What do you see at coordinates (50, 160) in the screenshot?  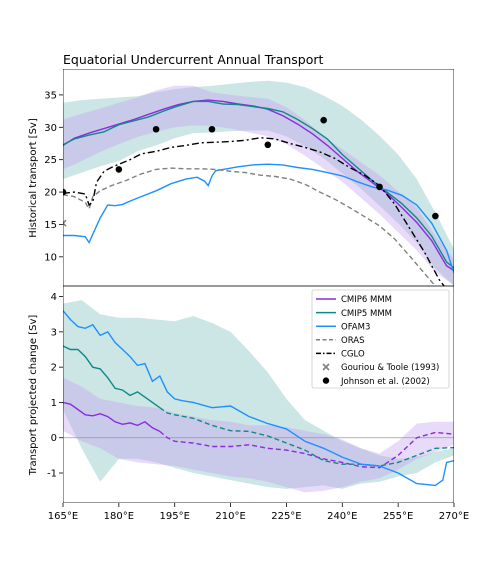 I see `y-tick-label: 25` at bounding box center [50, 160].